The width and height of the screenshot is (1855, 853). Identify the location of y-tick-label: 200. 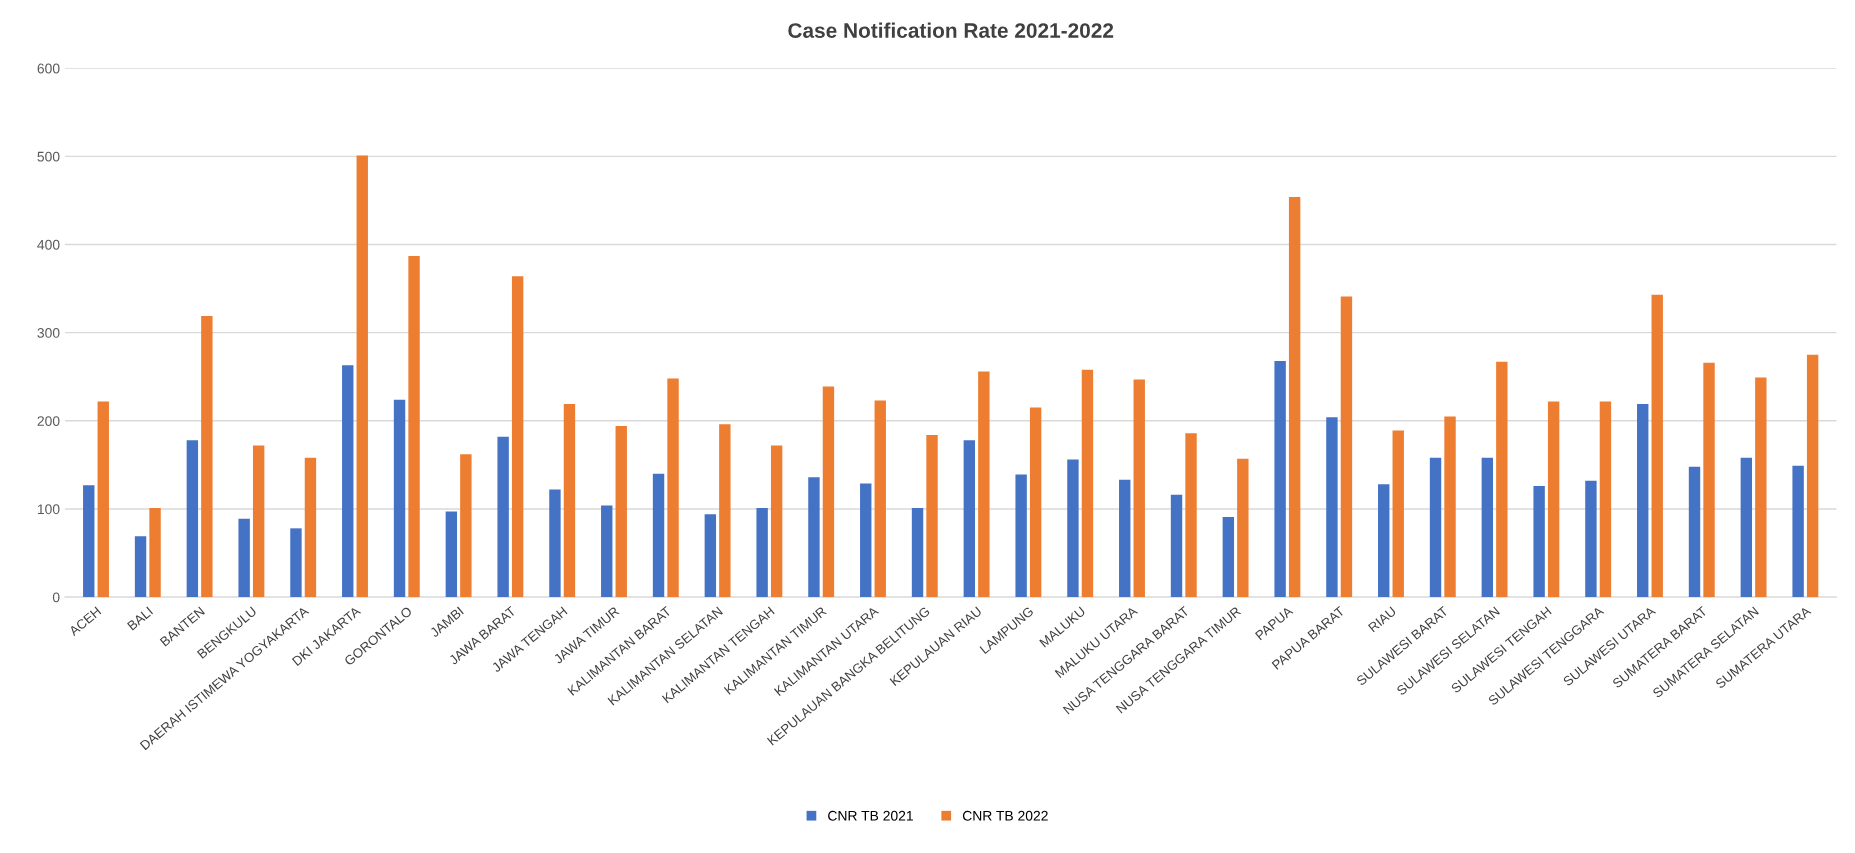
(48, 421).